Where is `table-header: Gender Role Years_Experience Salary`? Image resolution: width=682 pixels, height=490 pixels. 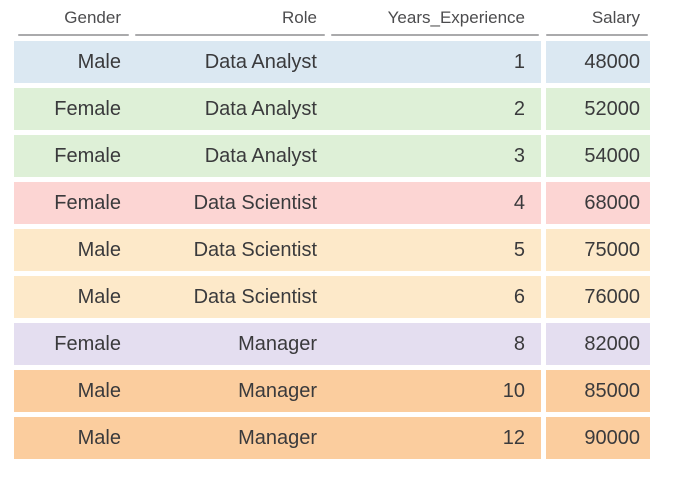
table-header: Gender Role Years_Experience Salary is located at coordinates (332, 18).